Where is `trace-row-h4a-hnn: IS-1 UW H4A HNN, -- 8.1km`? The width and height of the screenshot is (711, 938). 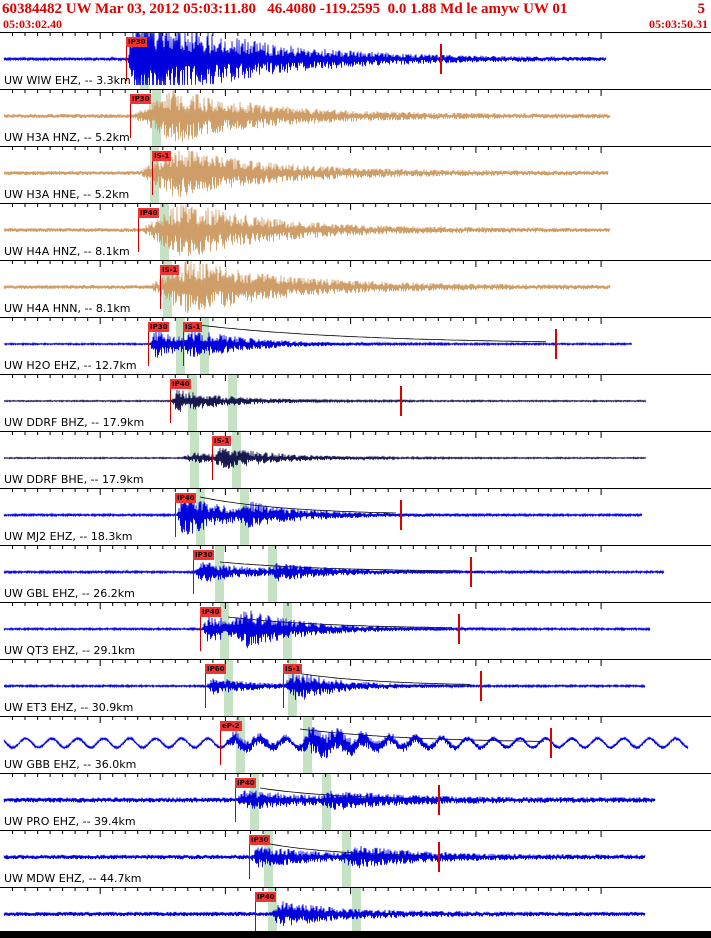
trace-row-h4a-hnn: IS-1 UW H4A HNN, -- 8.1km is located at coordinates (355, 289).